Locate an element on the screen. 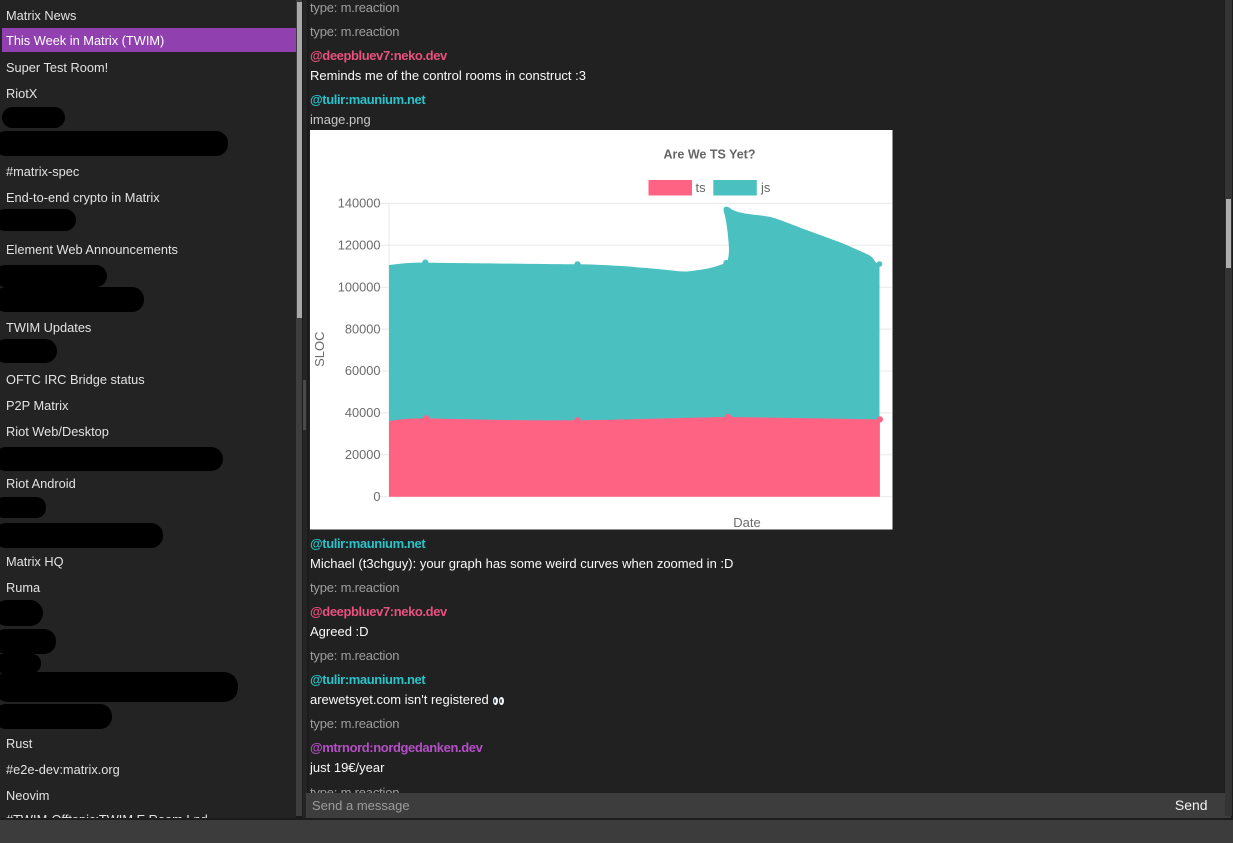 The image size is (1233, 843). svg-text: Date is located at coordinates (746, 522).